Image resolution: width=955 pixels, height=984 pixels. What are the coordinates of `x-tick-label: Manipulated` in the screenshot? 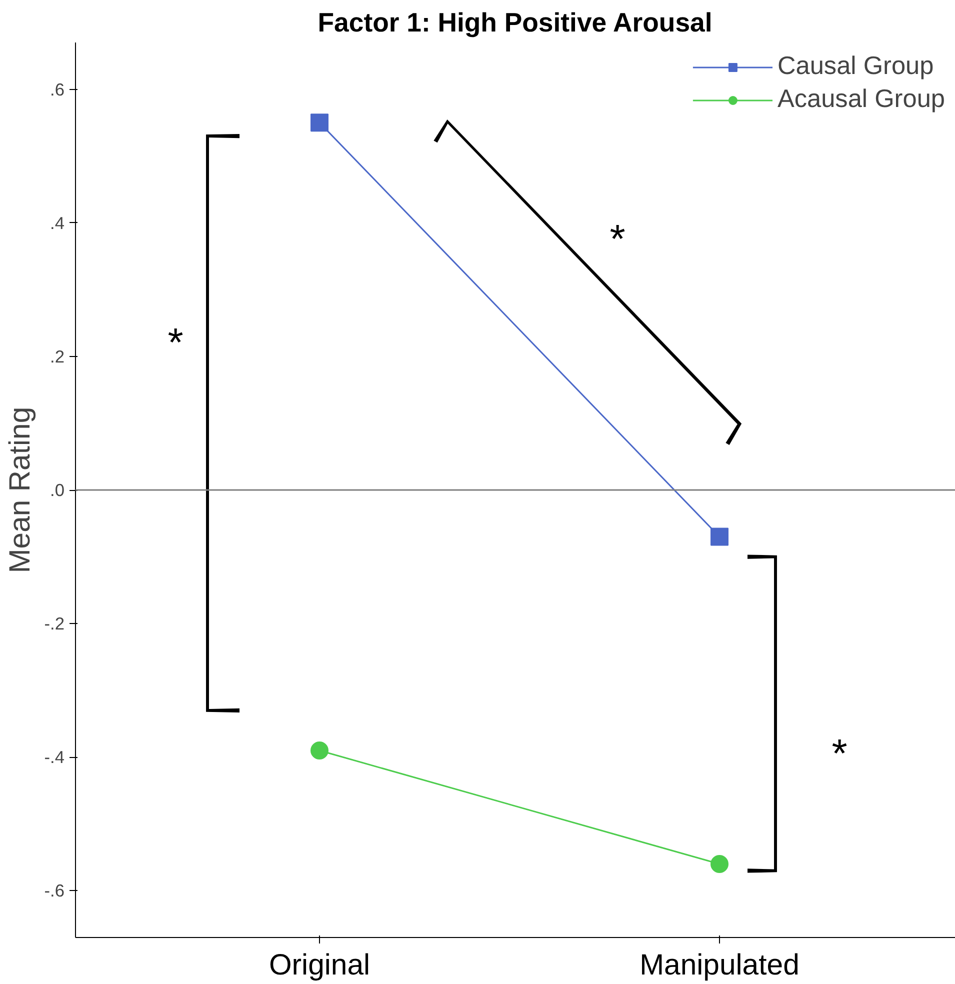 It's located at (720, 965).